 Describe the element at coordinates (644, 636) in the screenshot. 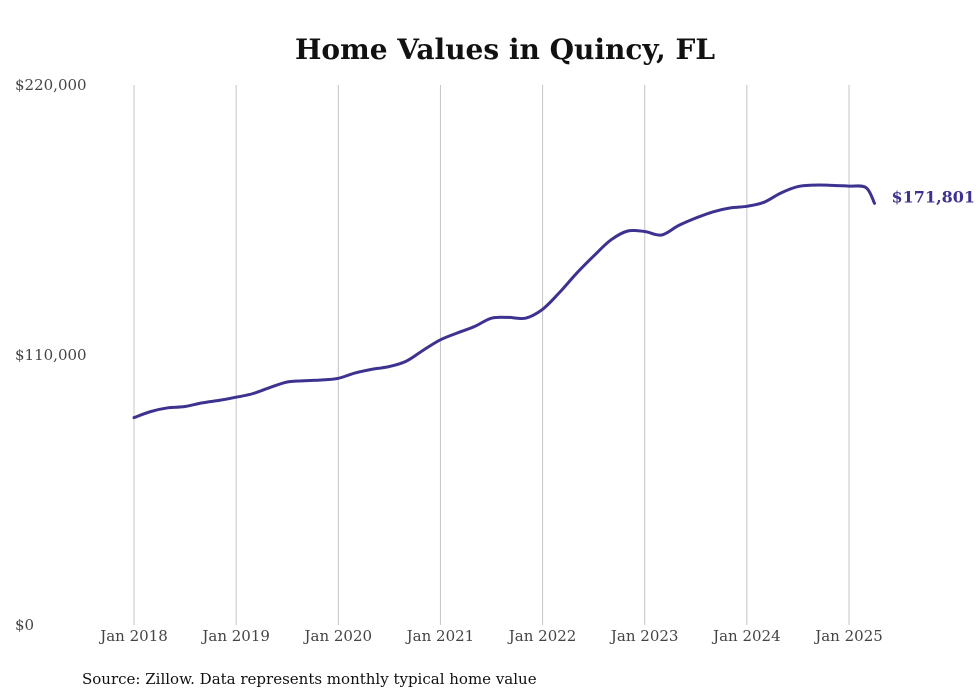

I see `x-tick-label: Jan 2023` at that location.